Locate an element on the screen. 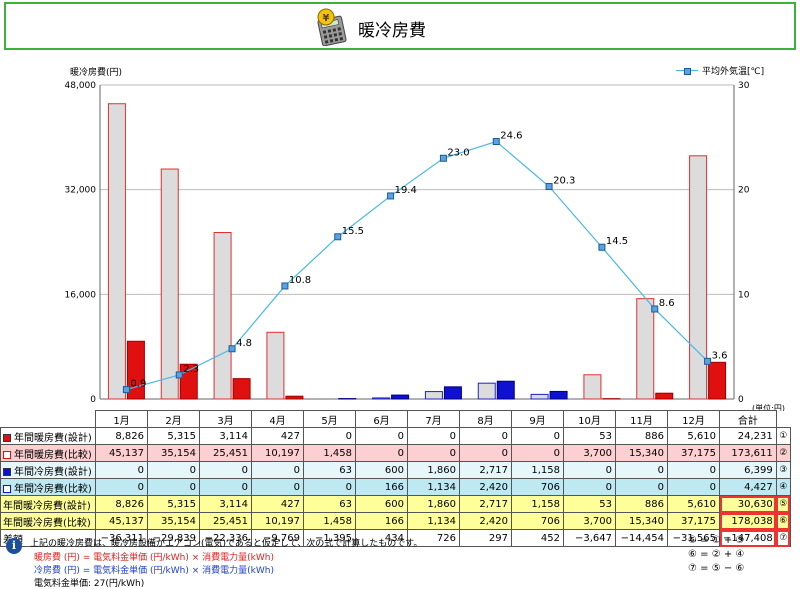 The image size is (800, 589). table-cell: 53 is located at coordinates (590, 504).